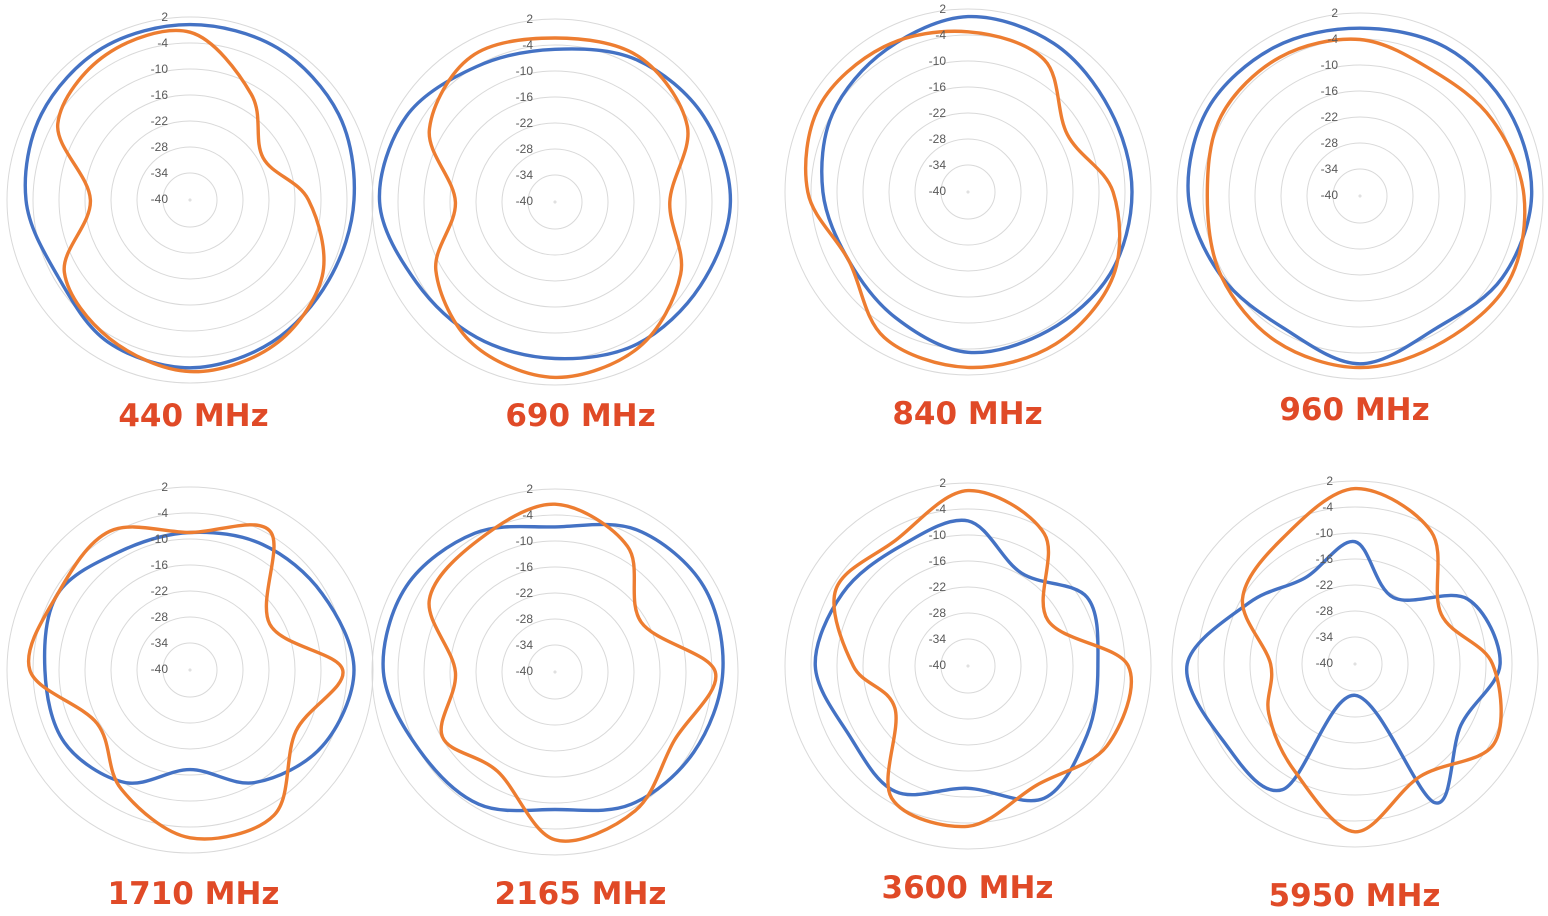  I want to click on polar-chart-panel: 2 -4 -10 -16 -22 -28 -34 -40 5950 MHz, so click(1354, 687).